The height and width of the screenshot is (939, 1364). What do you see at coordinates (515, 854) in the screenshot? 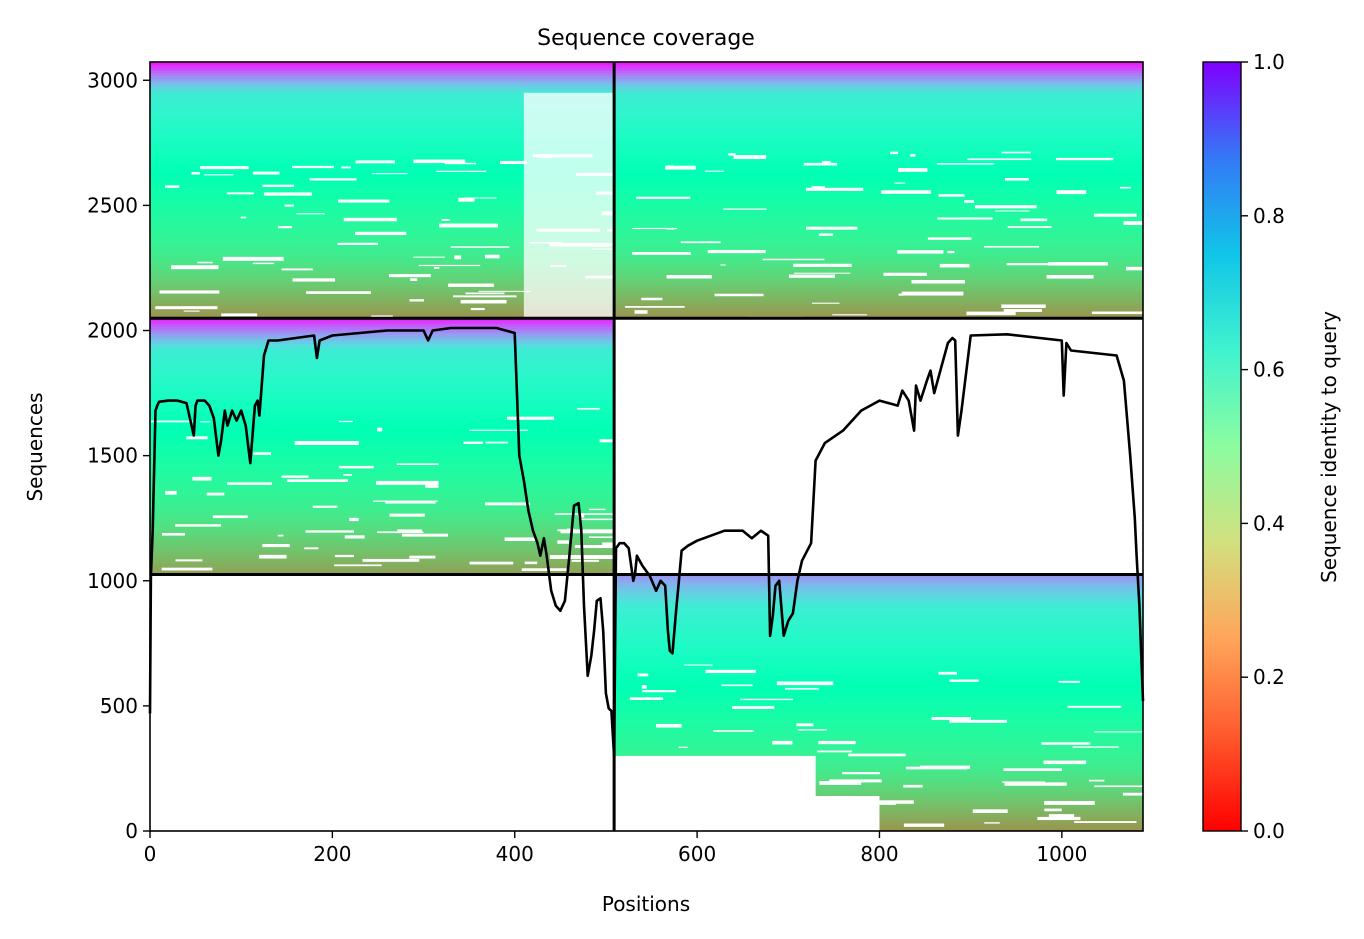
I see `x-tick-label: 400` at bounding box center [515, 854].